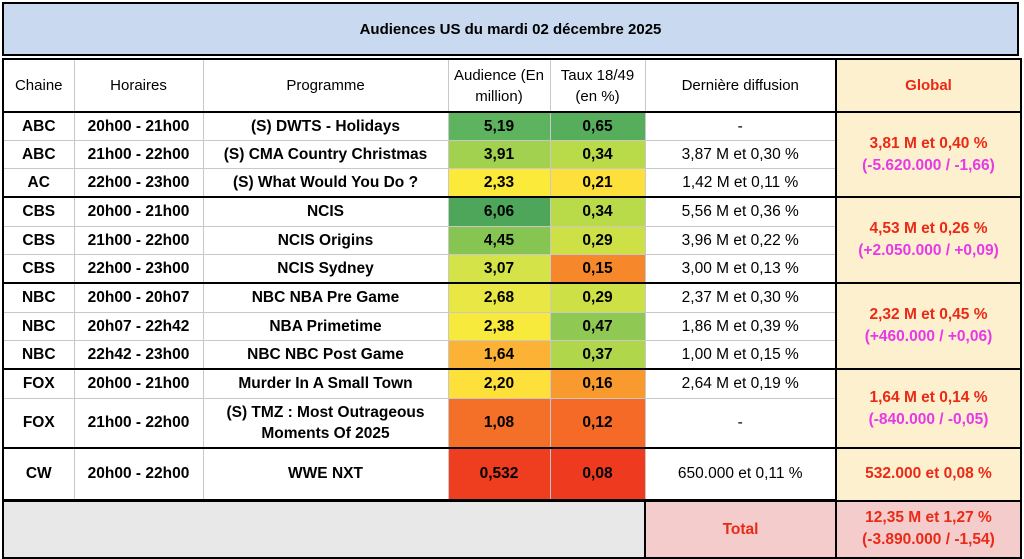 This screenshot has width=1024, height=559. Describe the element at coordinates (928, 540) in the screenshot. I see `total-diff: (-3.890.000 / -1,54)` at that location.